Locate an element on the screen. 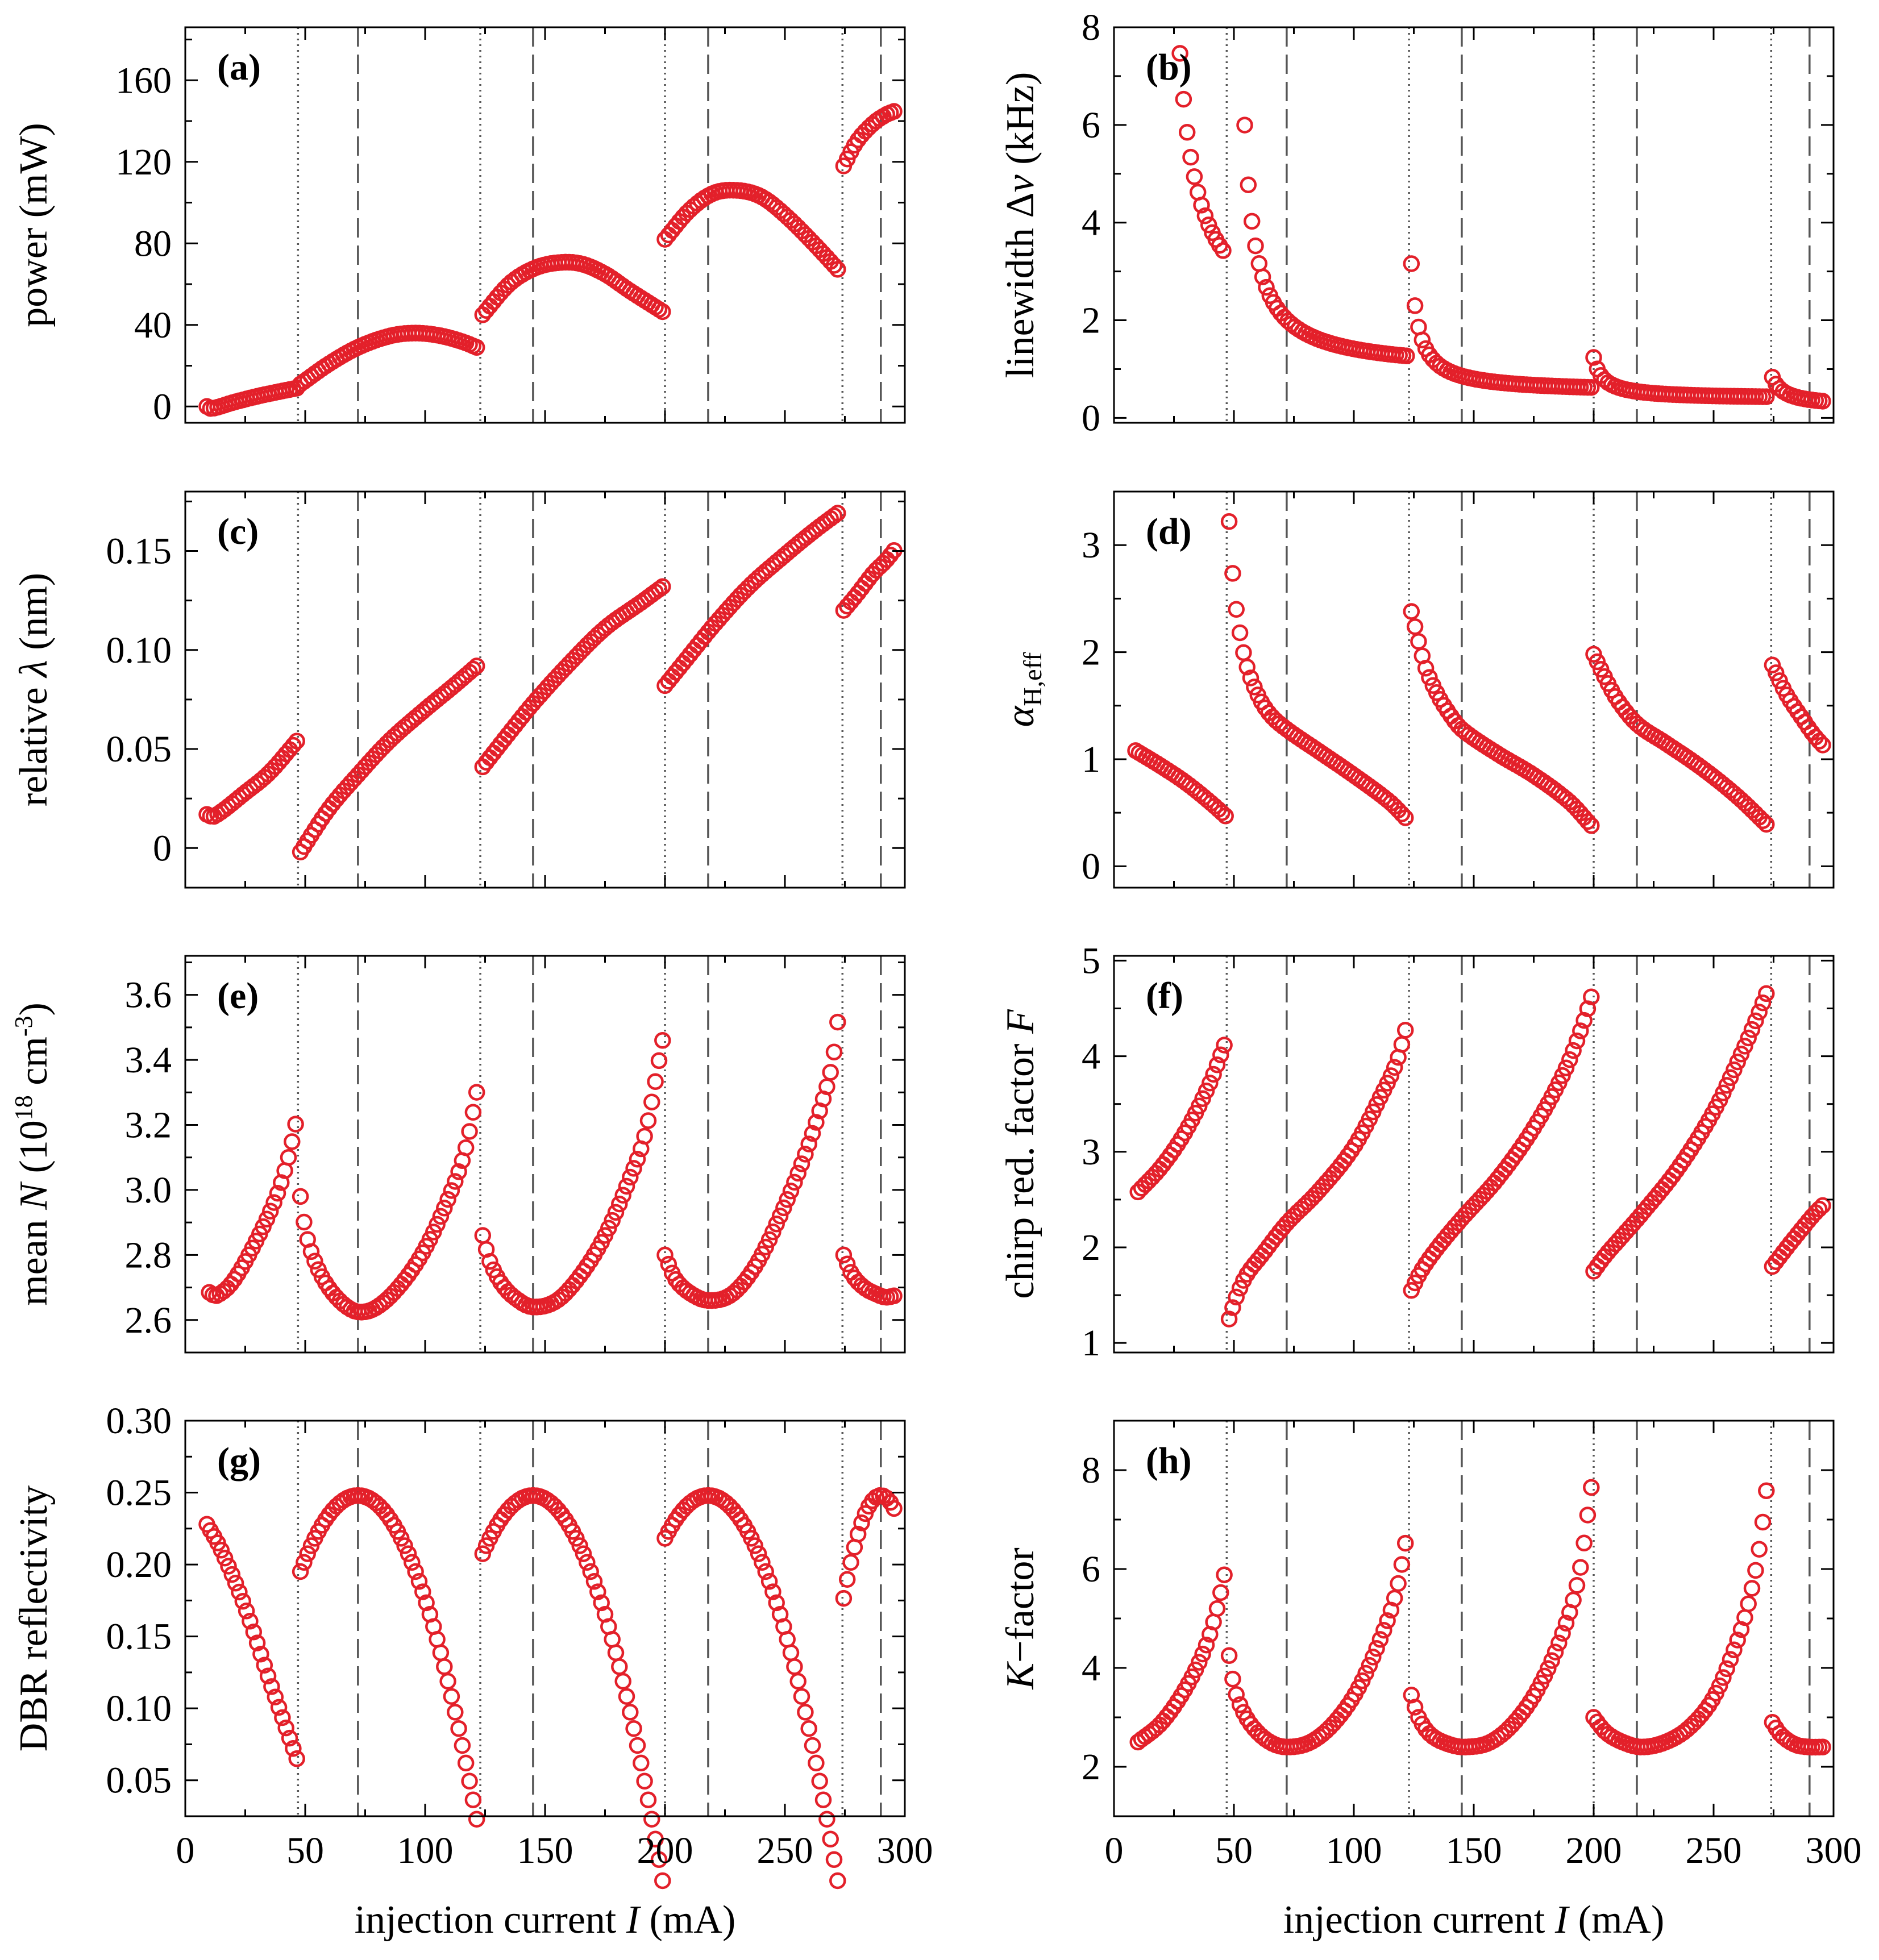 The width and height of the screenshot is (1879, 1960). y-tick-label: 3.4 is located at coordinates (148, 1060).